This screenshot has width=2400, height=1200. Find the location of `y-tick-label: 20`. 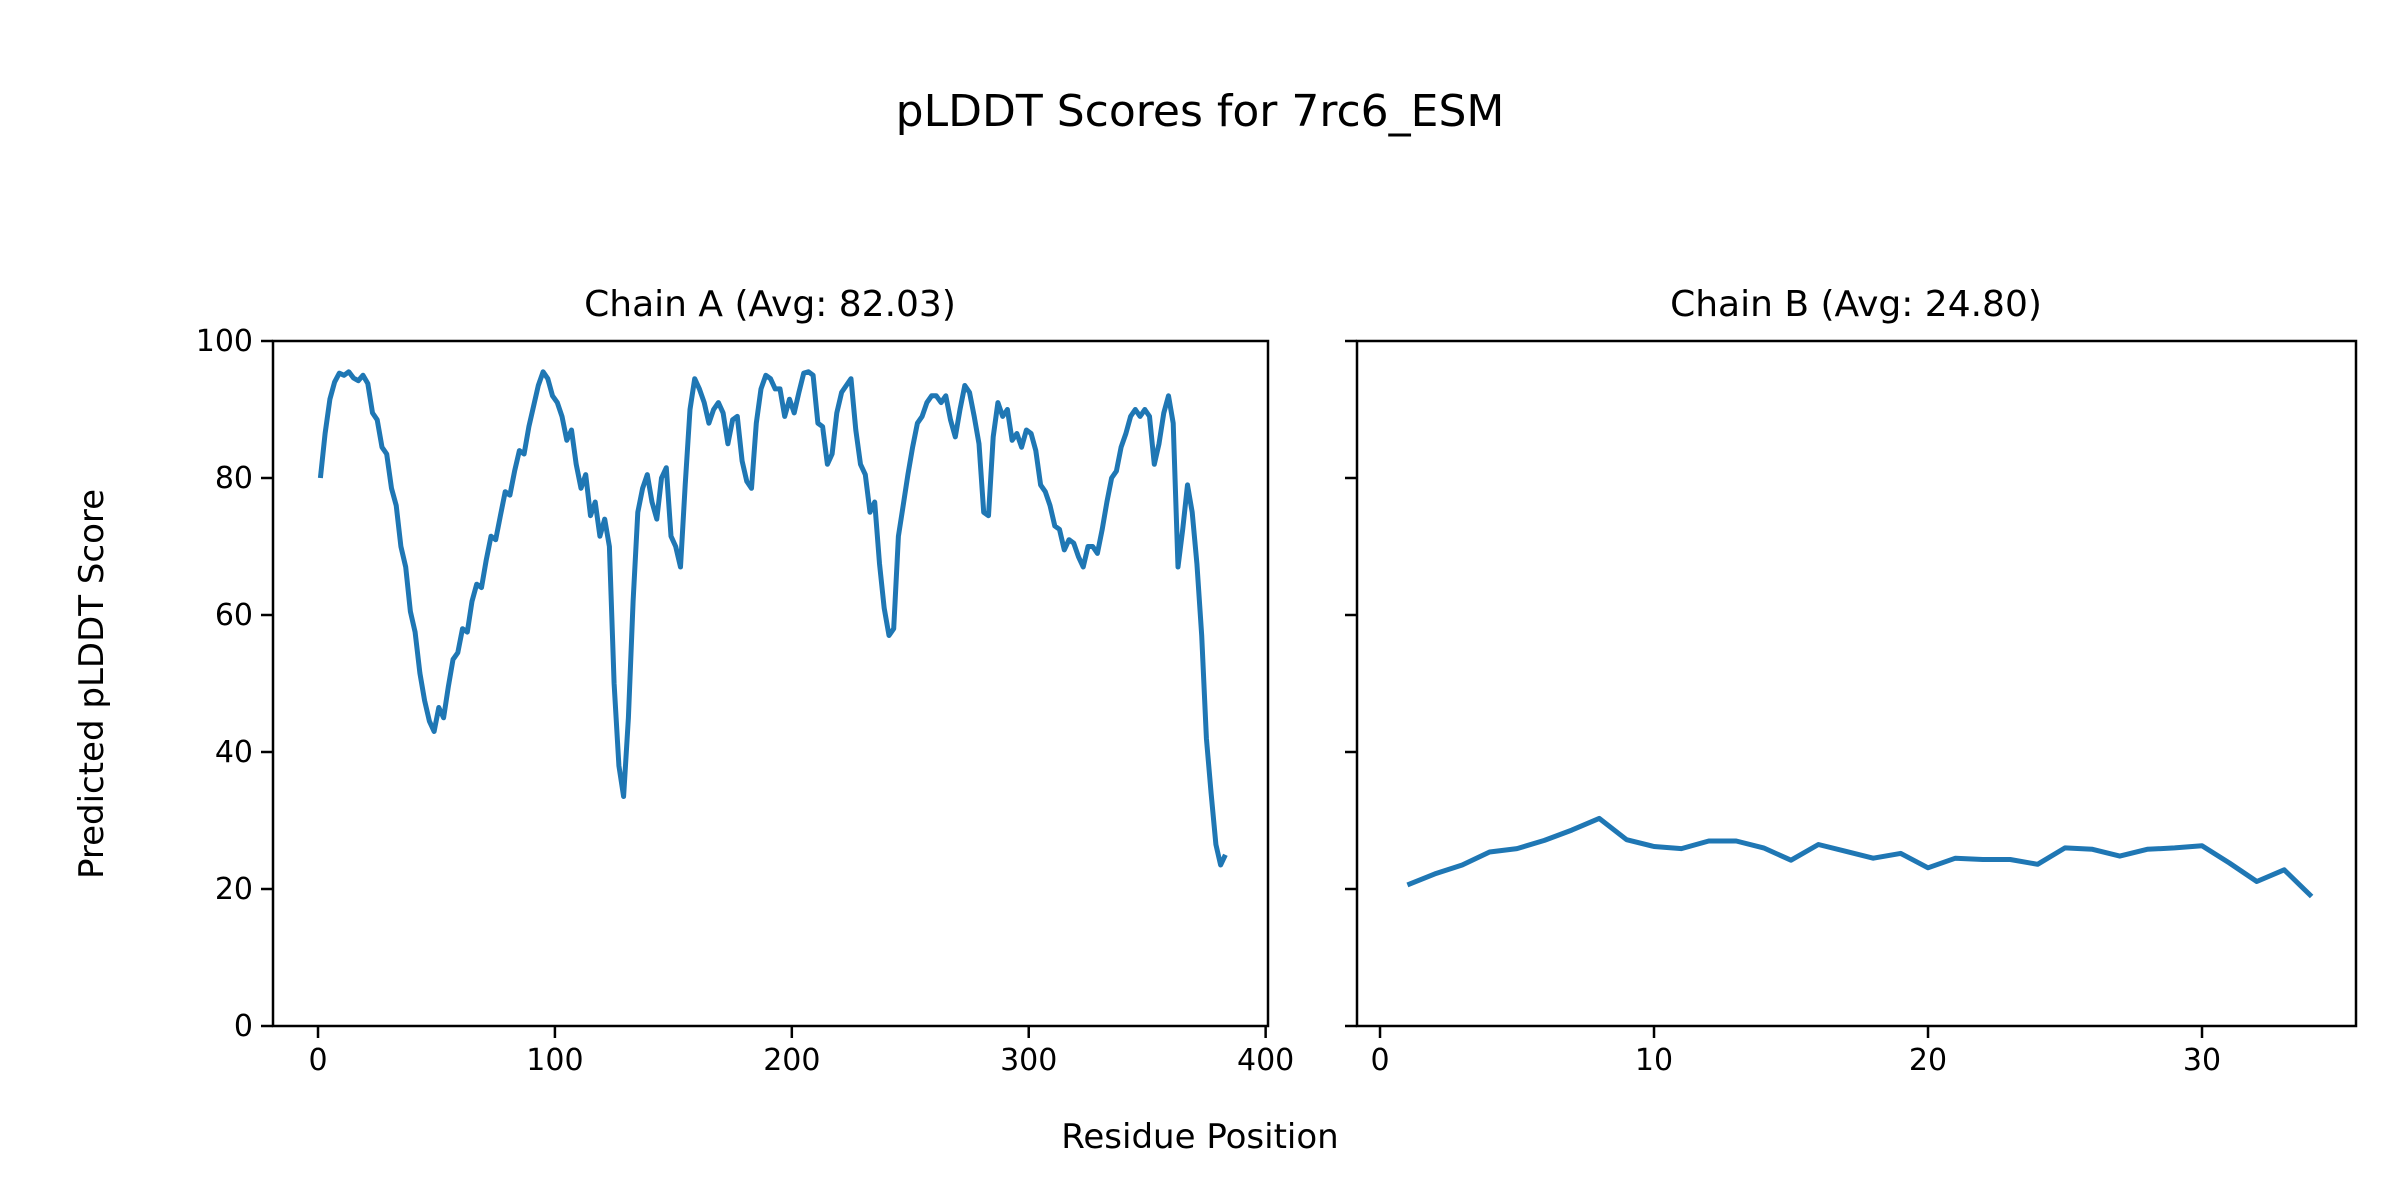

y-tick-label: 20 is located at coordinates (234, 889).